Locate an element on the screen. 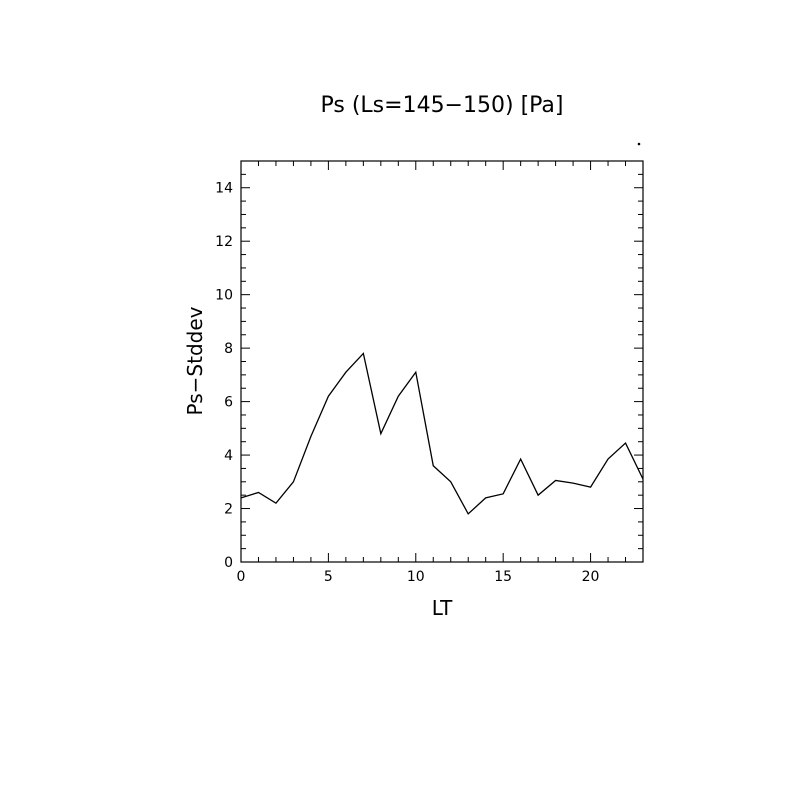 The height and width of the screenshot is (804, 804). y-tick-label: 14 is located at coordinates (224, 189).